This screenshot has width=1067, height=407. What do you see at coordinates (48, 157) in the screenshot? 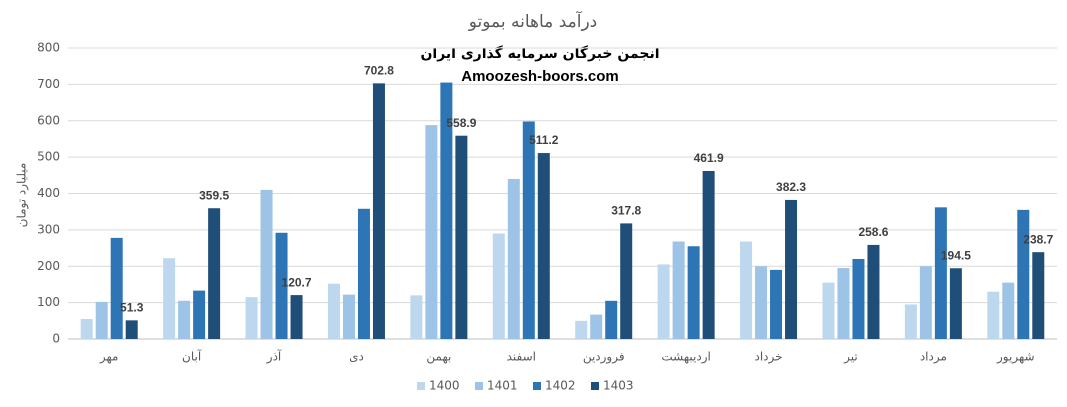
I see `y-tick-label: 500` at bounding box center [48, 157].